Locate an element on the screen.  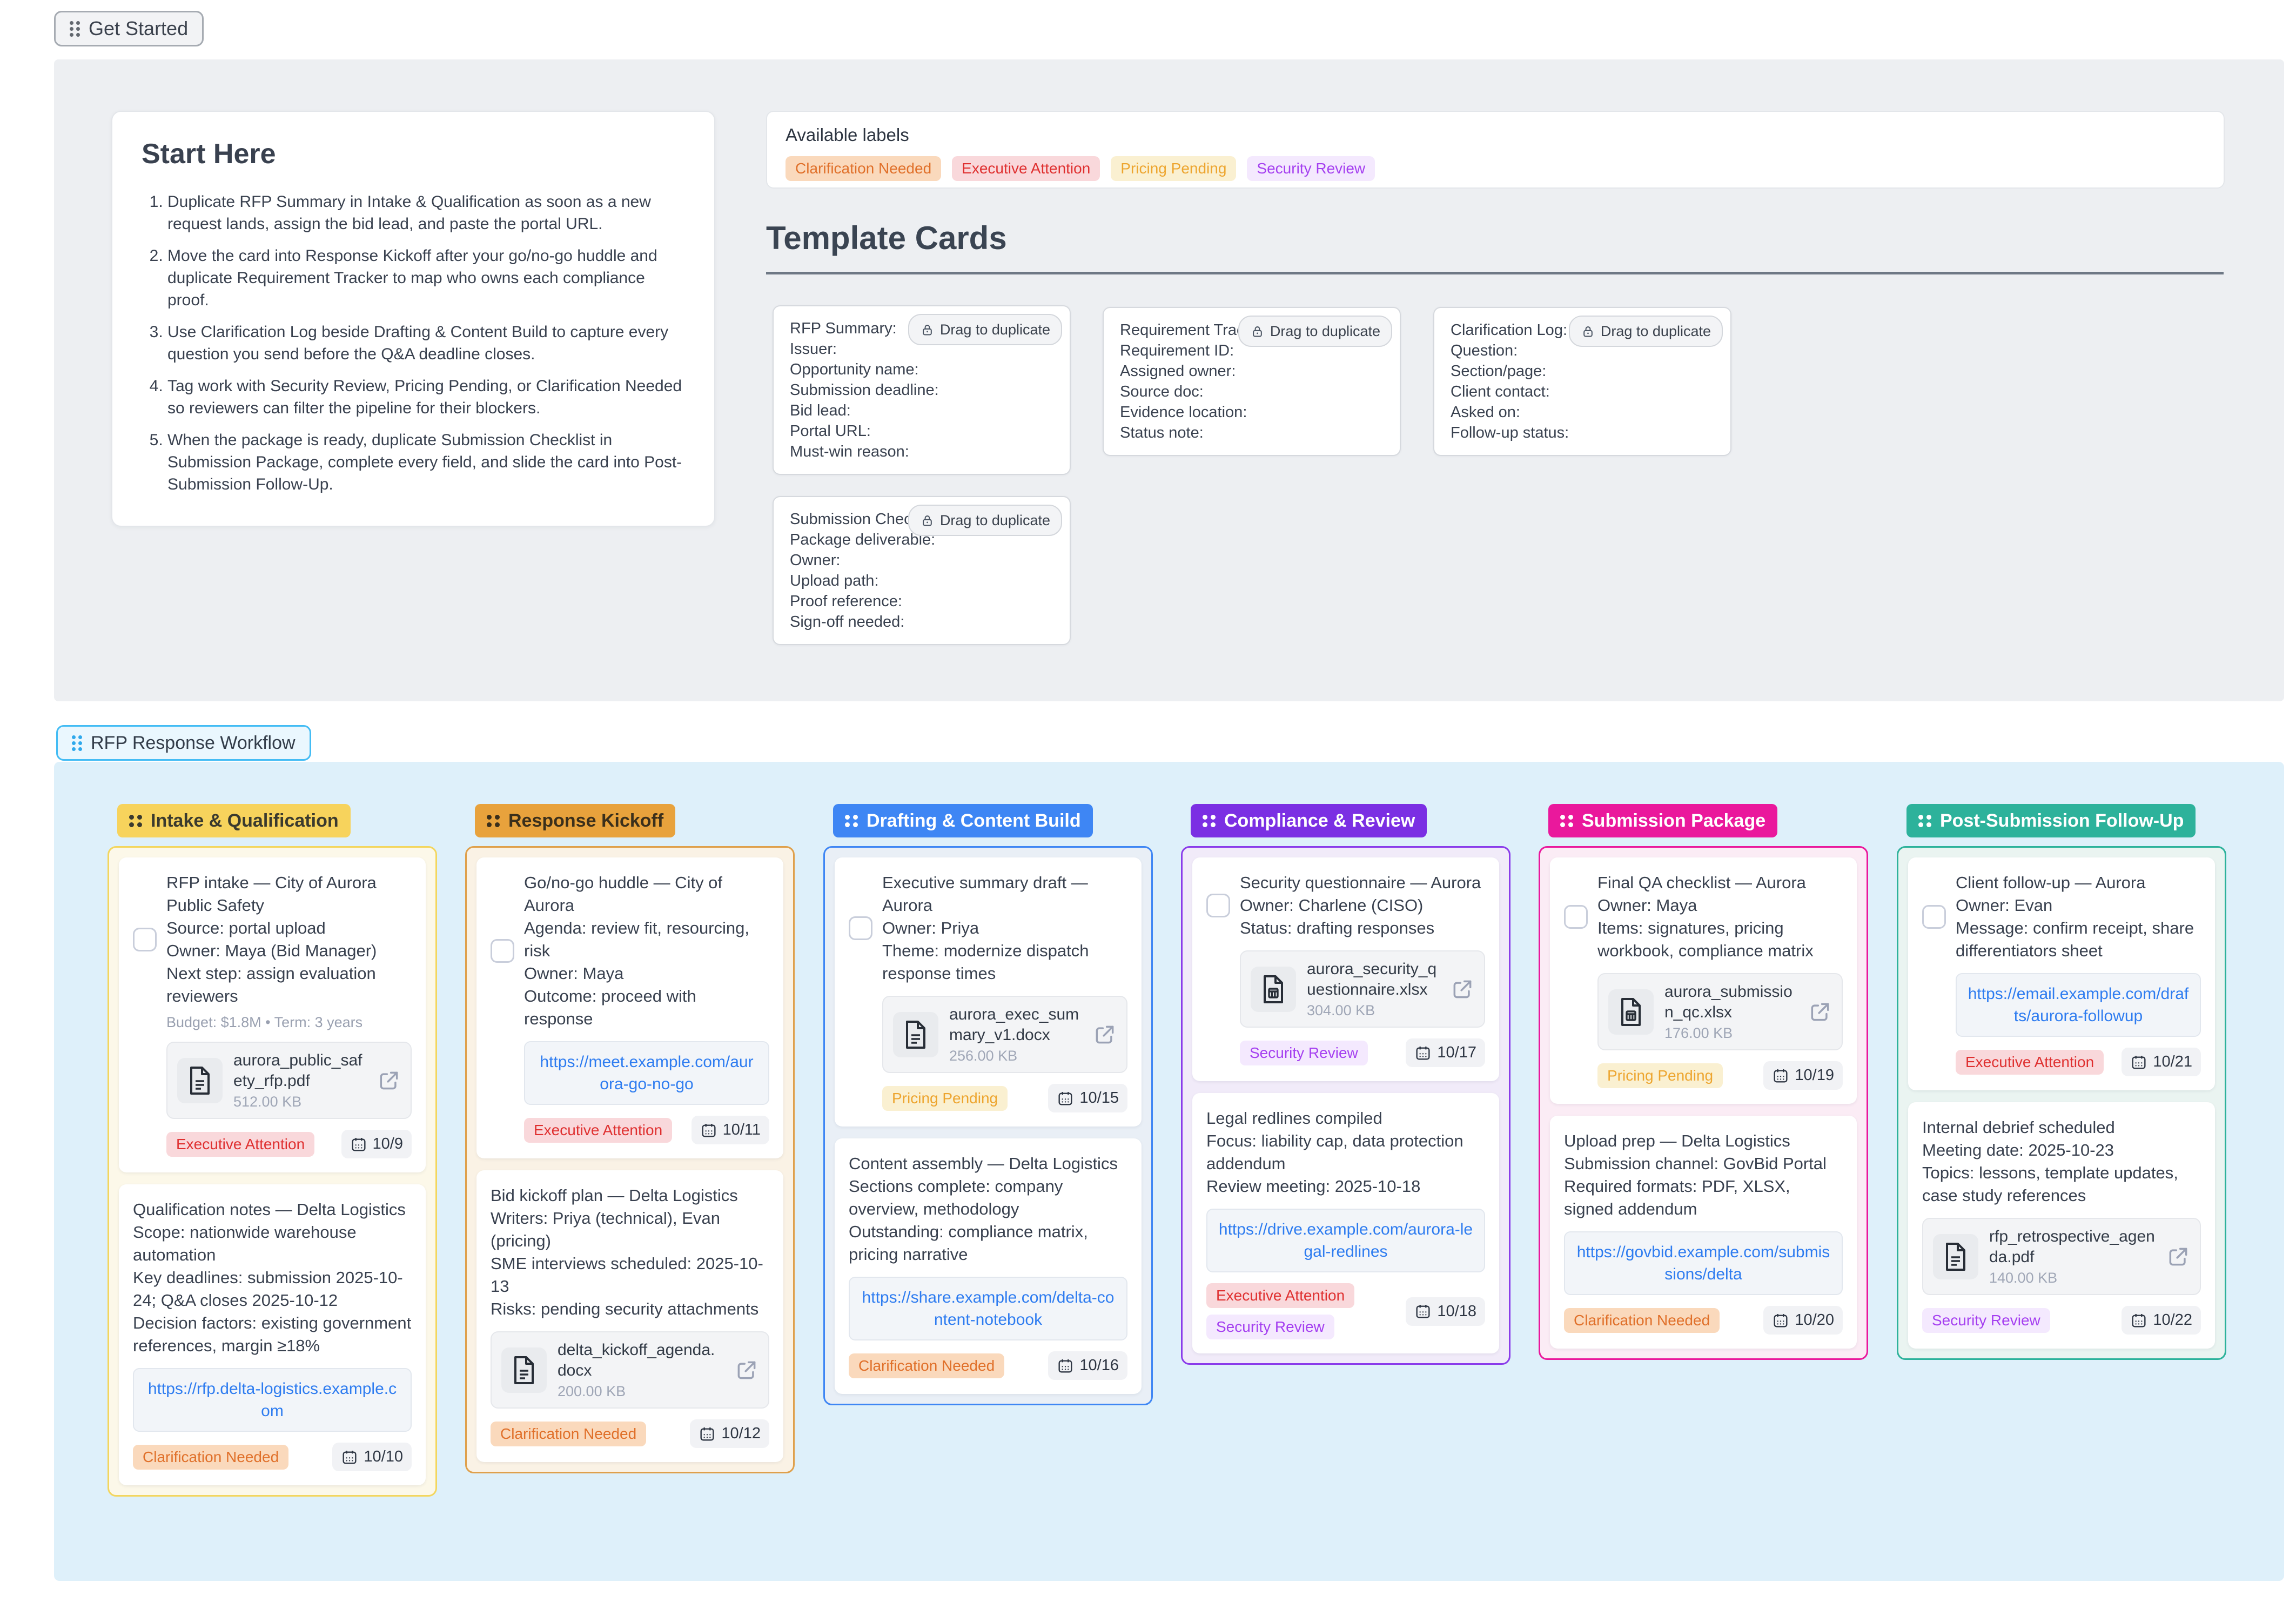
workflow-section-button: RFP Response Workflow is located at coordinates (183, 743).